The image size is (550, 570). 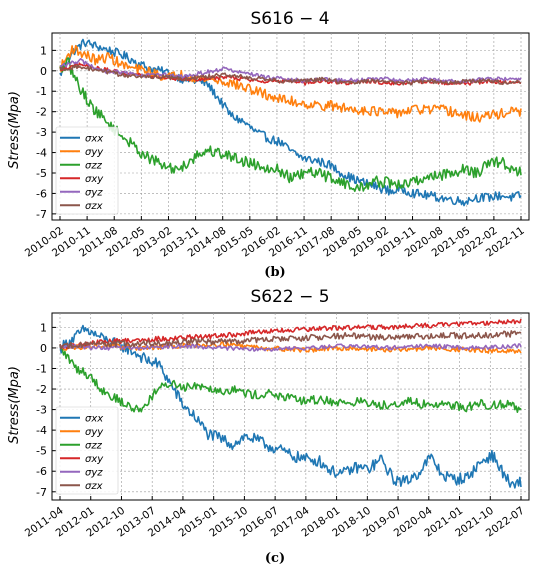 I want to click on caption: (b), so click(x=274, y=272).